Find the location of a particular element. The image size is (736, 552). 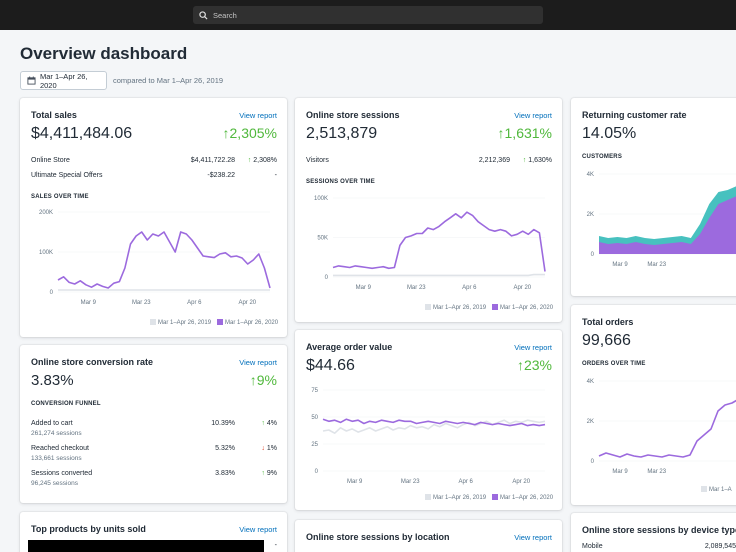

row-delta: ↑ 1,630% is located at coordinates (537, 160).